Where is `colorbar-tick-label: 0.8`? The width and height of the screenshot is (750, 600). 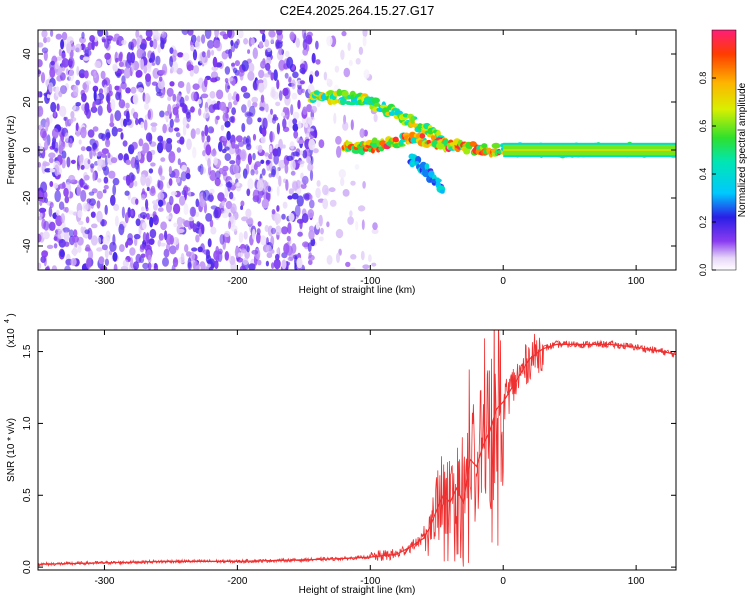
colorbar-tick-label: 0.8 is located at coordinates (703, 78).